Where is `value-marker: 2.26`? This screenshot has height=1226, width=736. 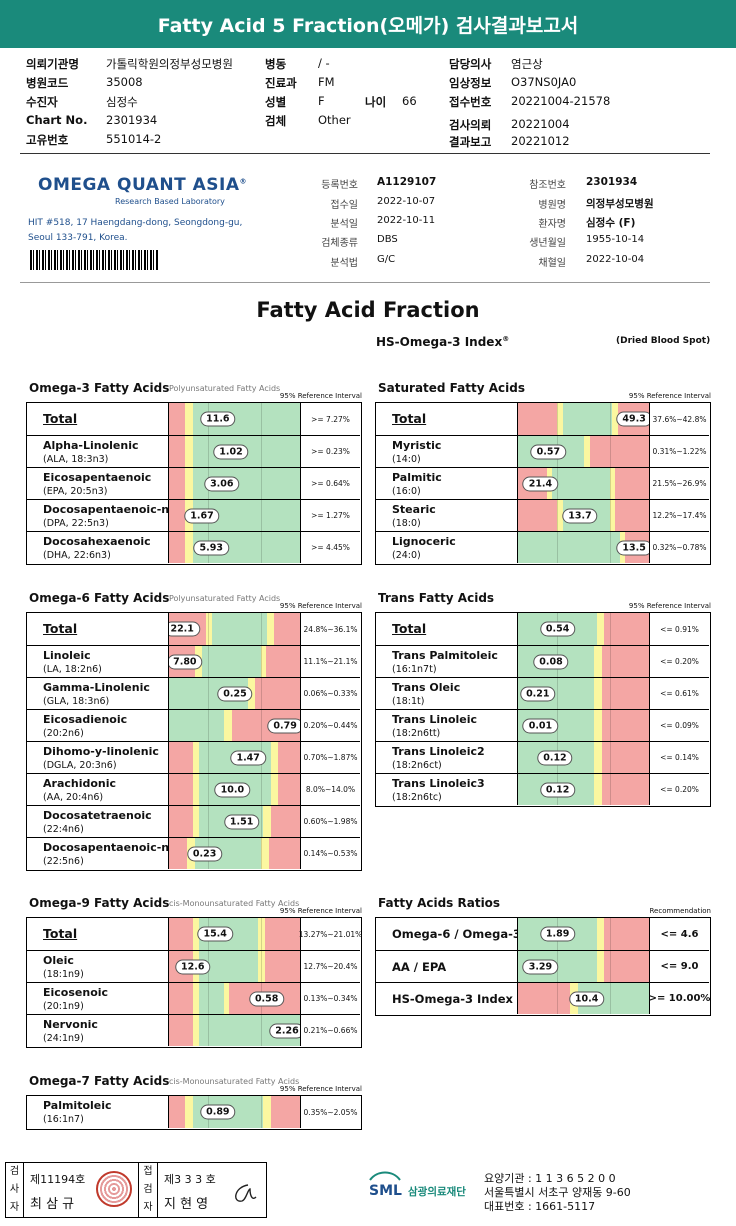
value-marker: 2.26 is located at coordinates (284, 1030).